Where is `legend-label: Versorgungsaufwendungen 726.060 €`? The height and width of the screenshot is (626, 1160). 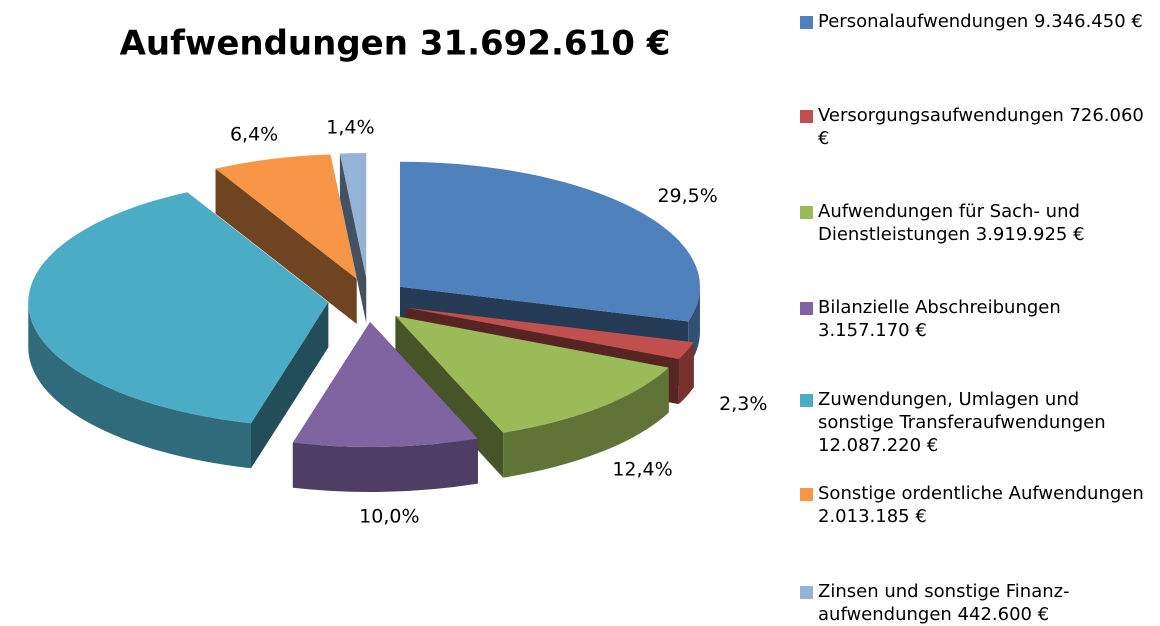
legend-label: Versorgungsaufwendungen 726.060 € is located at coordinates (981, 127).